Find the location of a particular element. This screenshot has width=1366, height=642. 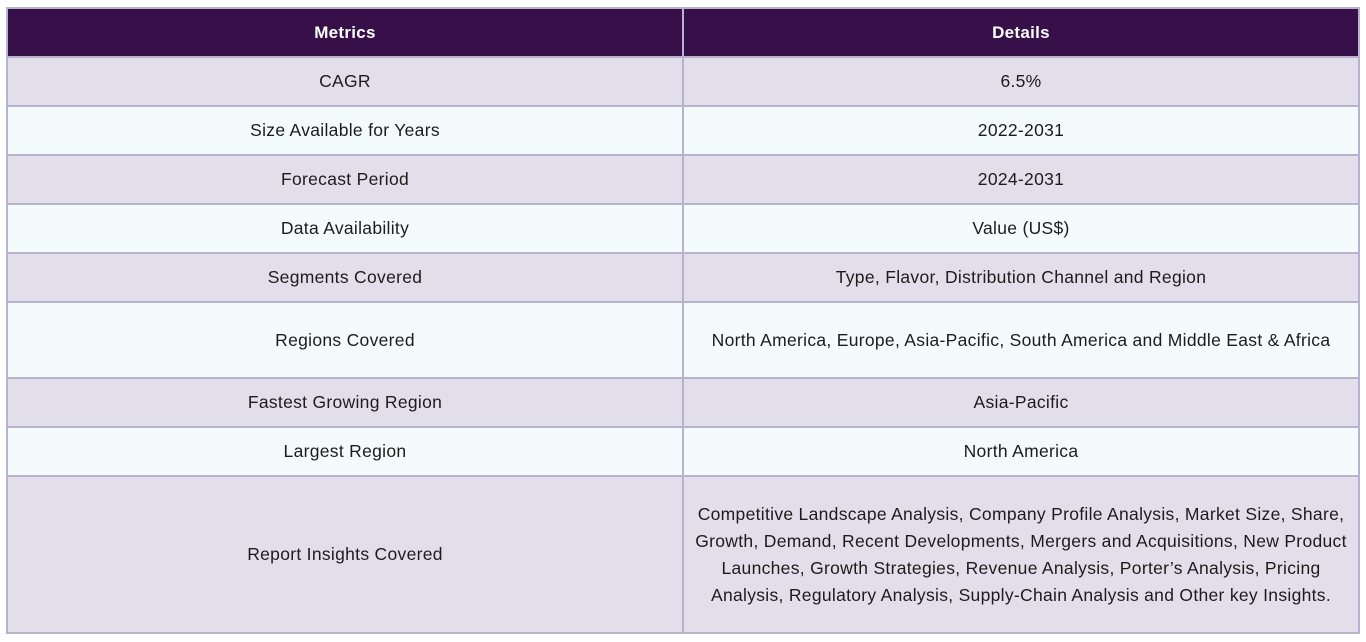

detail-cell: 2024-2031 is located at coordinates (1021, 179).